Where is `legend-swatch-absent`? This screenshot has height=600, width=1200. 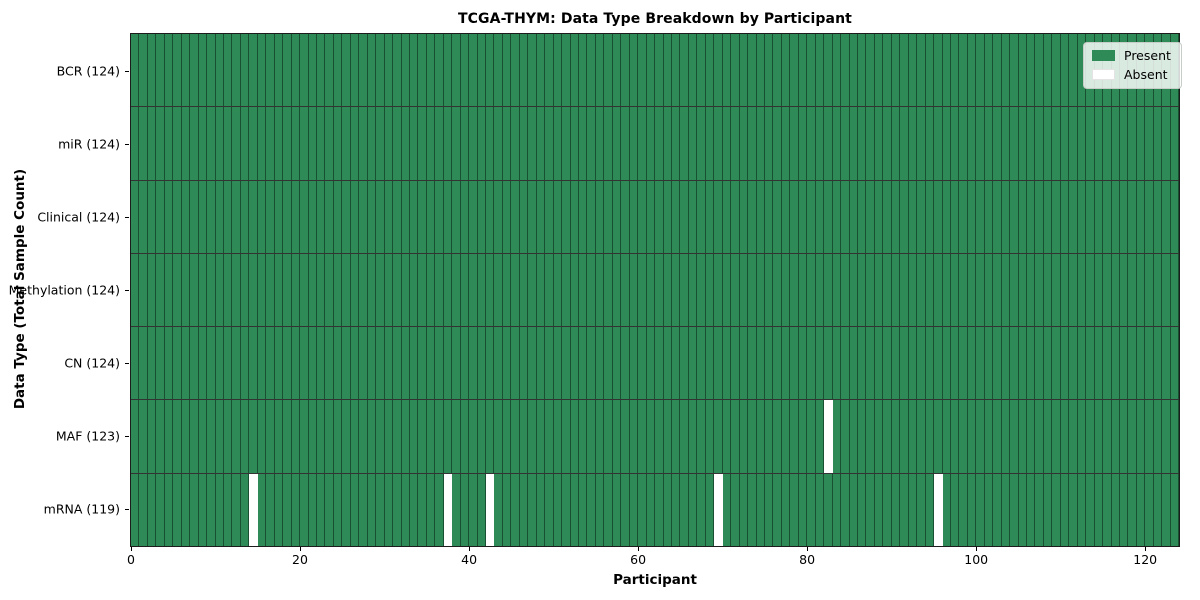 legend-swatch-absent is located at coordinates (1103, 75).